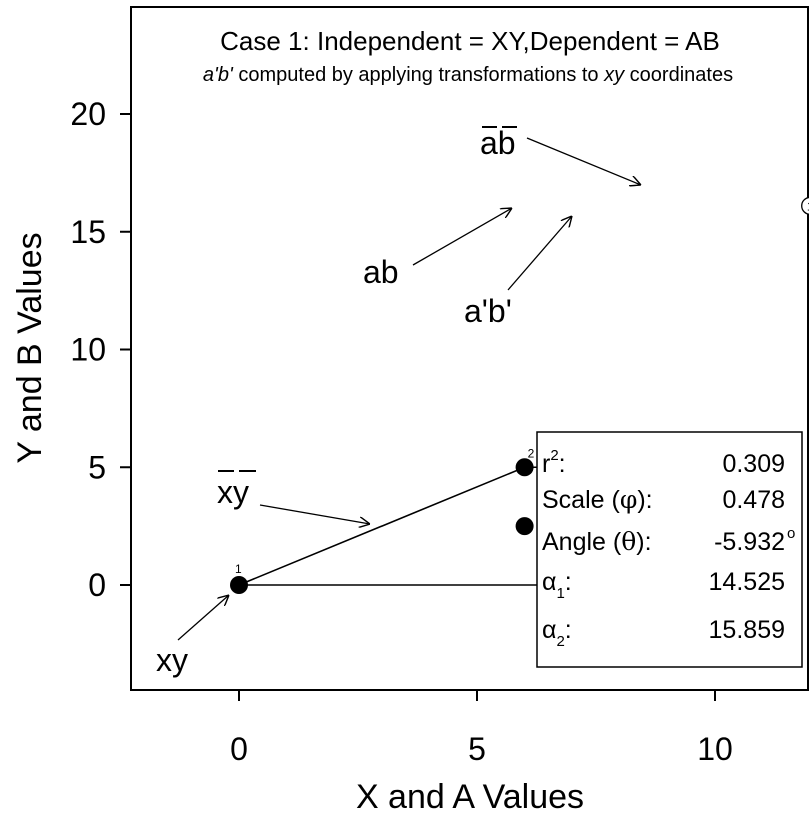 Image resolution: width=809 pixels, height=817 pixels. Describe the element at coordinates (539, 253) in the screenshot. I see `annotation-a-prime-b-prime-arrow` at that location.